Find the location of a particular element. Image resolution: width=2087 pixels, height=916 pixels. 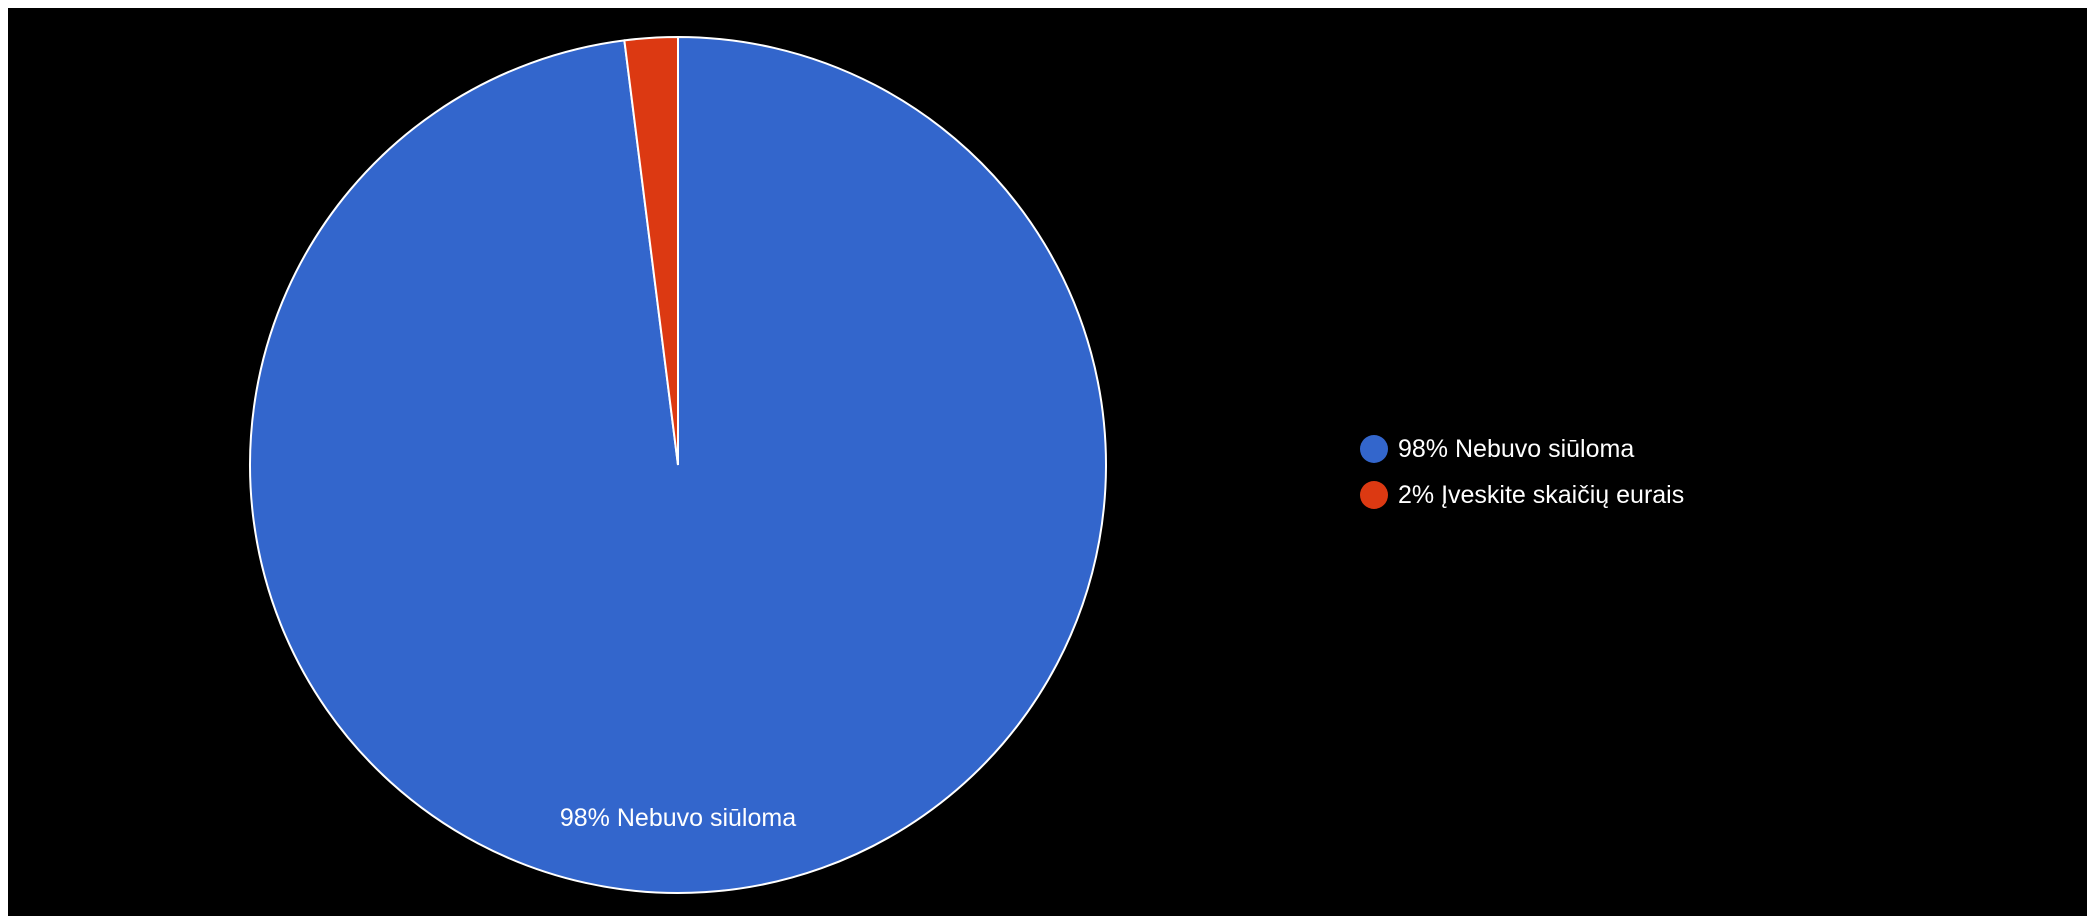

legend-swatch-blue is located at coordinates (1374, 449).